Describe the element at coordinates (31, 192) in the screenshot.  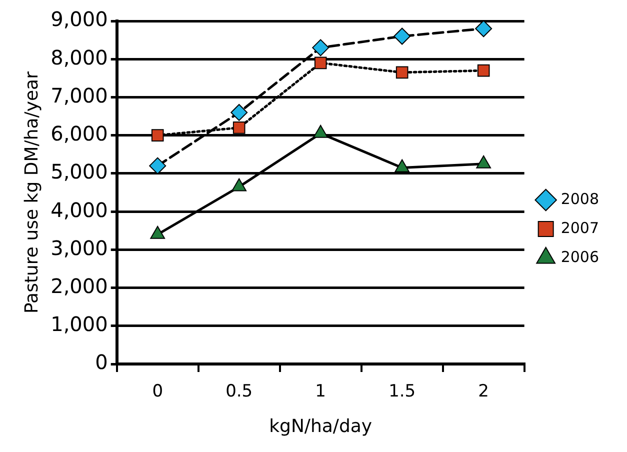
I see `y-axis-title: Pasture use kg DM/ha/year` at that location.